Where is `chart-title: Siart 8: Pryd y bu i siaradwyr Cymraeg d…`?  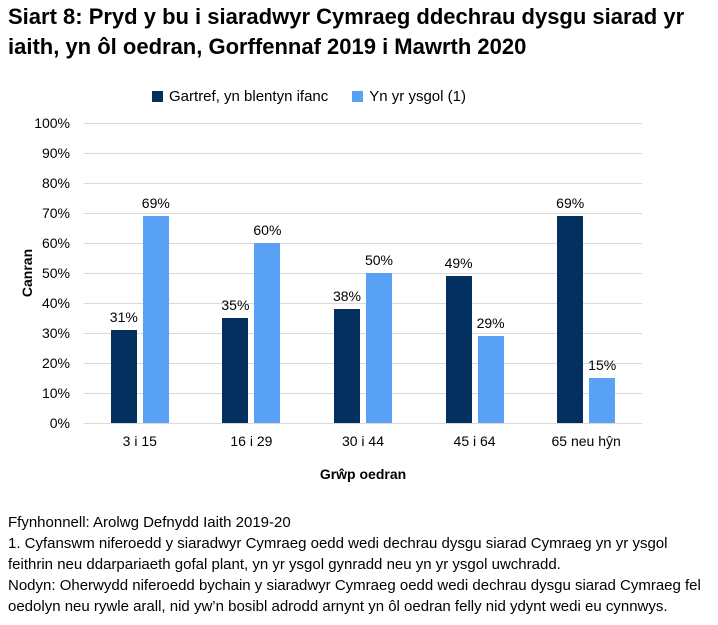
chart-title: Siart 8: Pryd y bu i siaradwyr Cymraeg d… is located at coordinates (346, 31).